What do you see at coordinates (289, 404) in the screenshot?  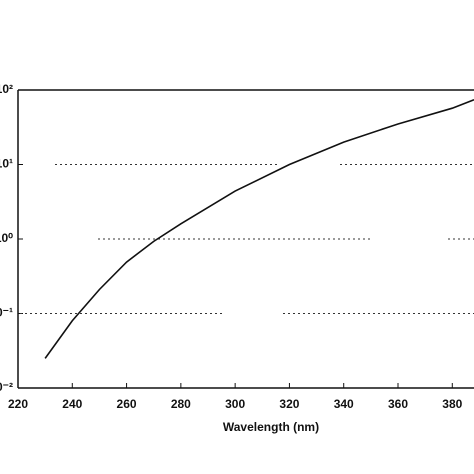 I see `x-tick-label: 320` at bounding box center [289, 404].